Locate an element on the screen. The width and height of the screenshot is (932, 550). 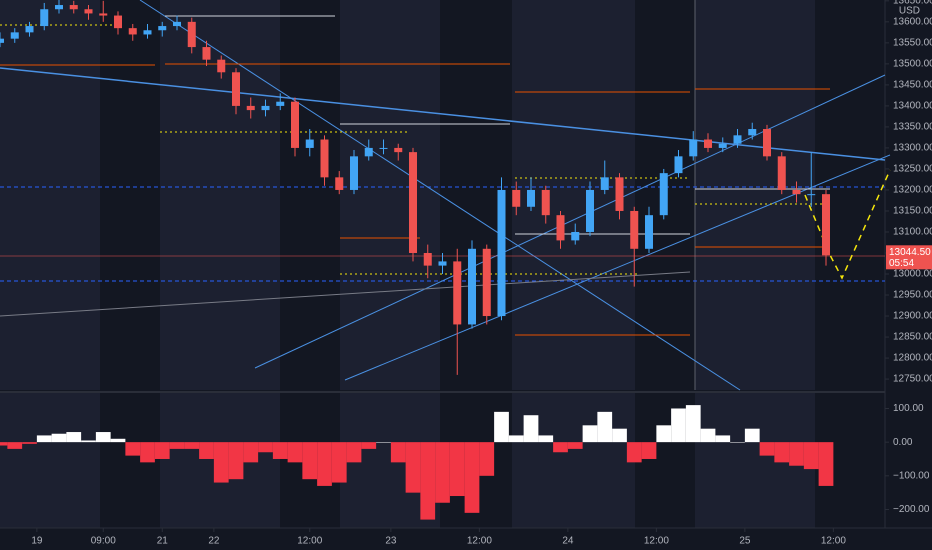
y-tick-label: 13550.00 is located at coordinates (912, 43).